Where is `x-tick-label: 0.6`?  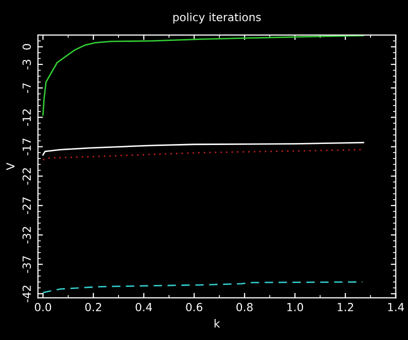
x-tick-label: 0.6 is located at coordinates (194, 307).